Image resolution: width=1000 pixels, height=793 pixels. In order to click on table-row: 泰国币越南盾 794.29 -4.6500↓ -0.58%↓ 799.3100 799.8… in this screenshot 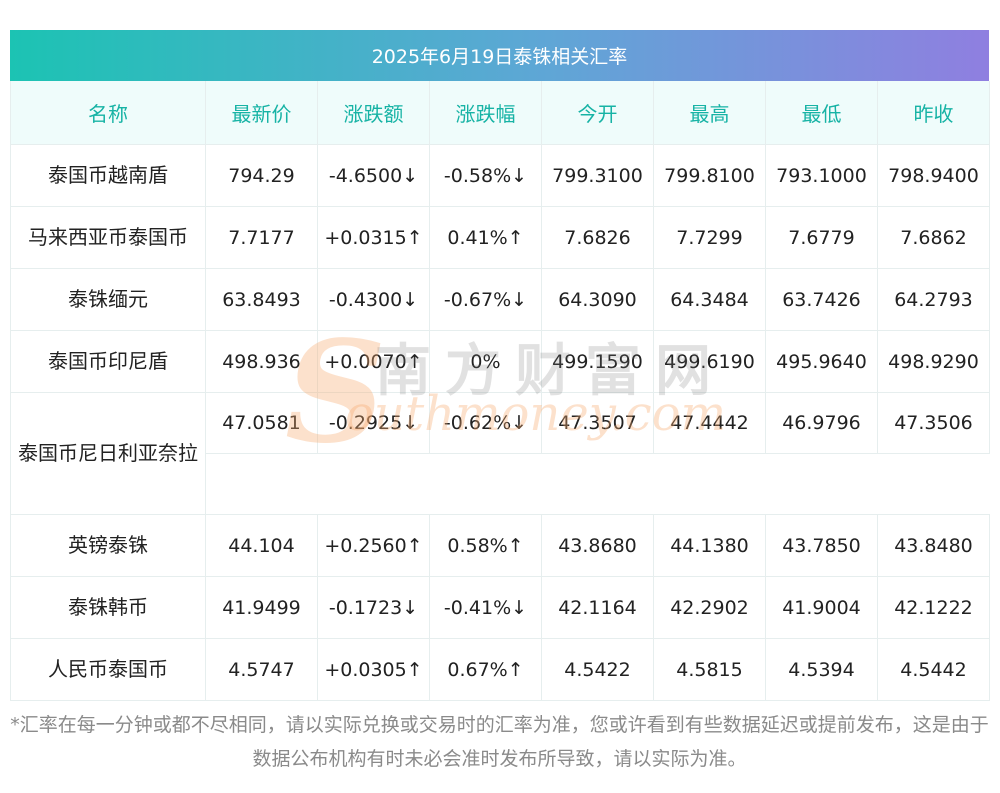, I will do `click(500, 175)`.